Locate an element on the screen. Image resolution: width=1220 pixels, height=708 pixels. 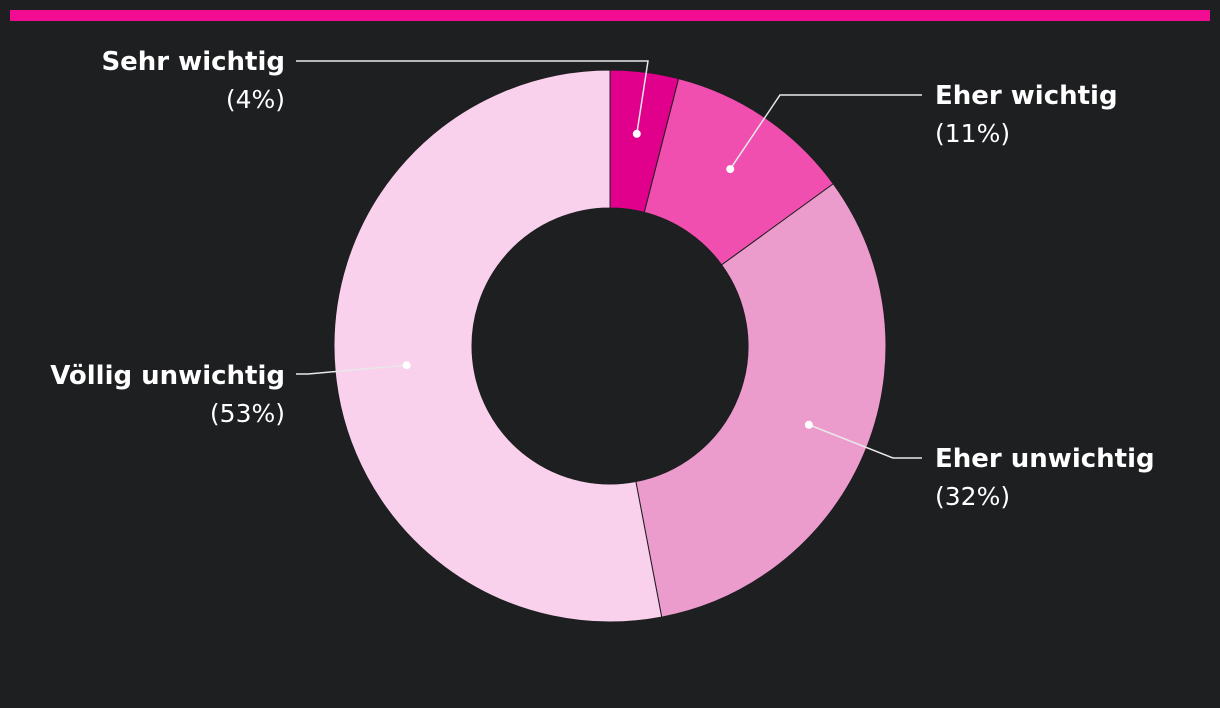
slice-label-eher-wichtig: Eher wichtig is located at coordinates (1026, 96).